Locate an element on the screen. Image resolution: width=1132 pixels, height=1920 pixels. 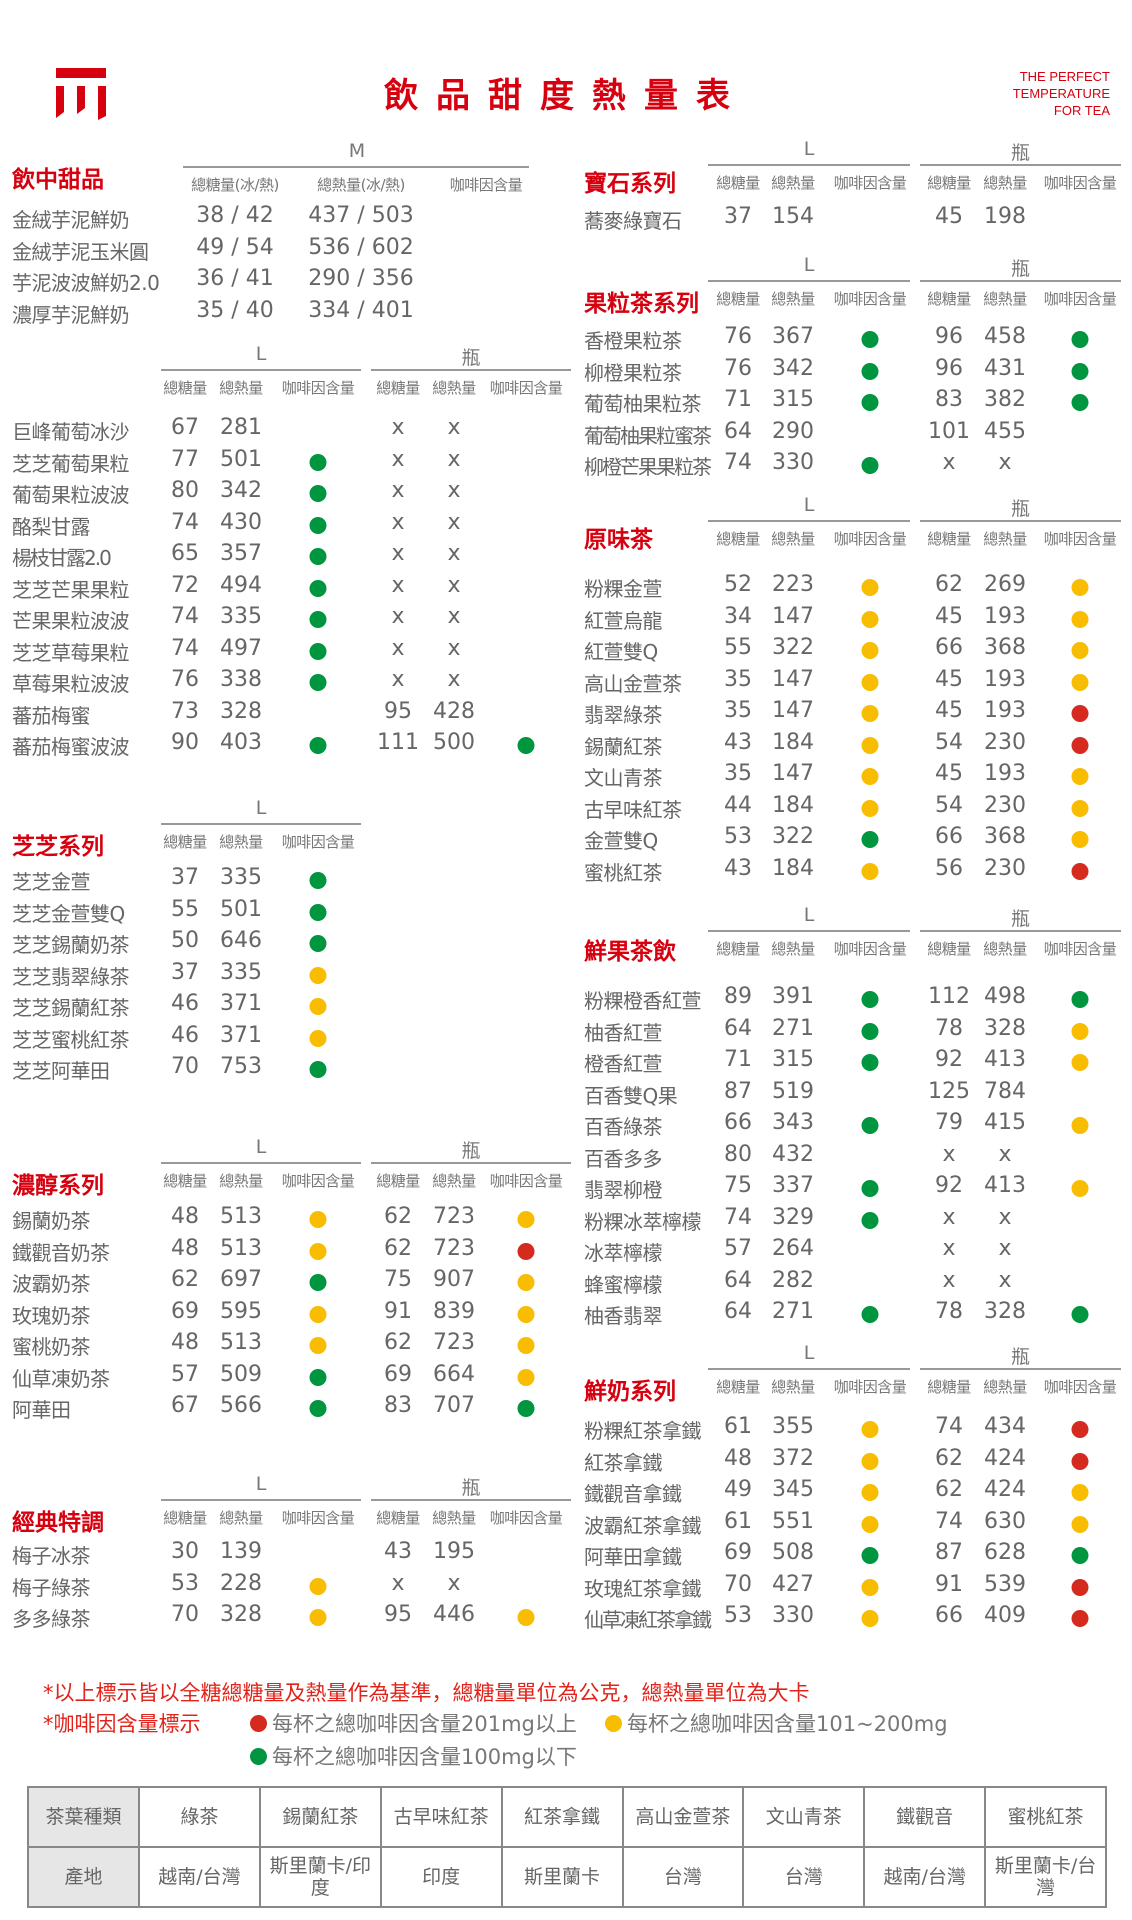
column-header: 咖啡因含量 is located at coordinates (486, 185).